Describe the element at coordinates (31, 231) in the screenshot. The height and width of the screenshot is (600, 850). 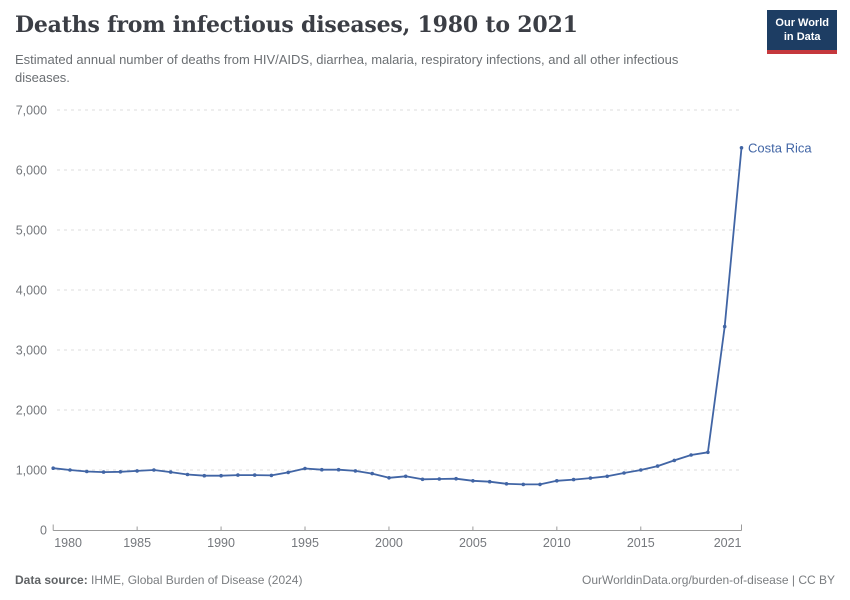
I see `y-tick-label: 5,000` at that location.